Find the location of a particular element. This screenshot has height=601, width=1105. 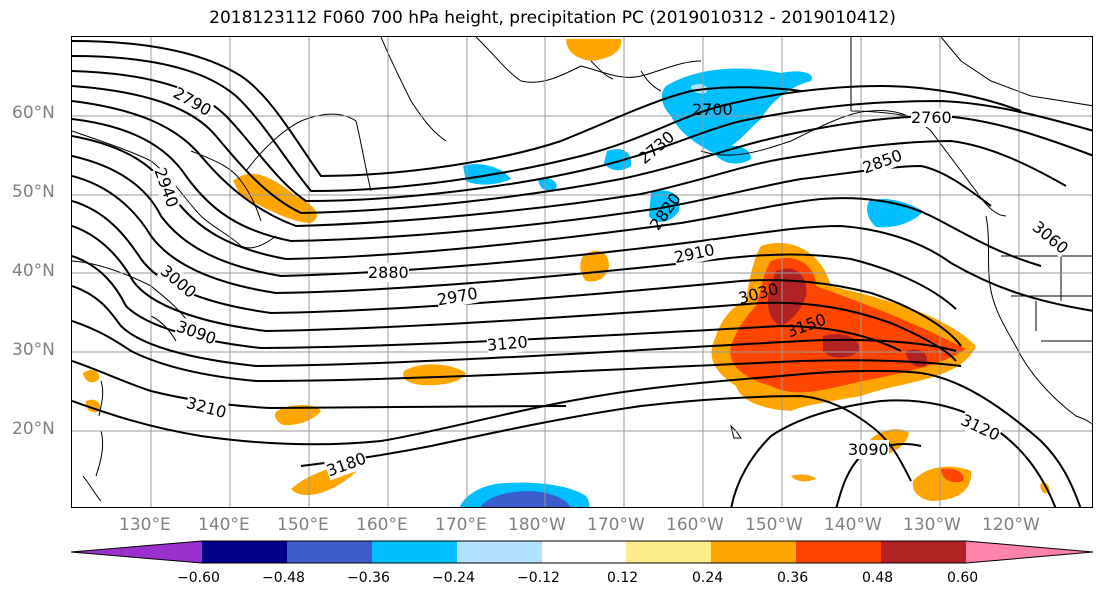

lon-label: 170°W is located at coordinates (616, 525).